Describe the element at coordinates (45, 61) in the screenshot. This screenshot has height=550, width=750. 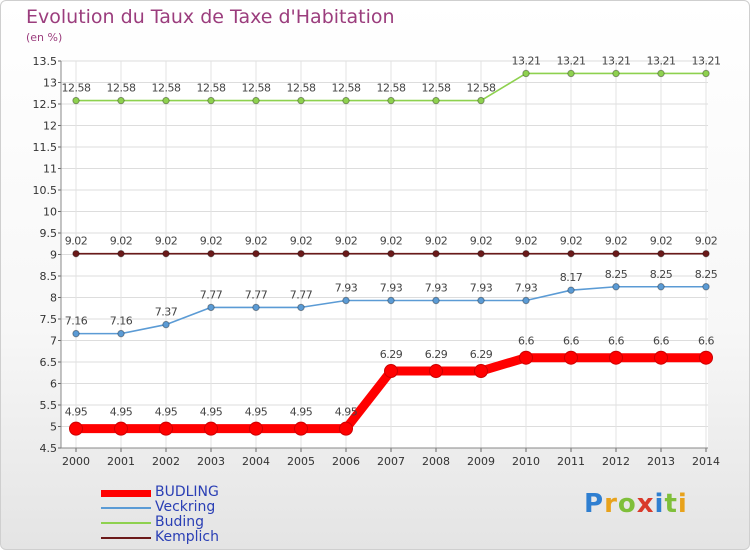
I see `y-tick-label: 13.5` at that location.